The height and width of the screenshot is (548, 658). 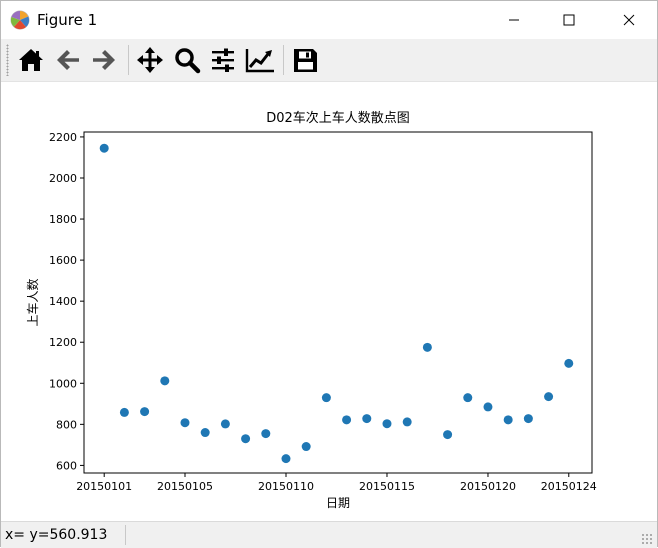 What do you see at coordinates (63, 260) in the screenshot?
I see `y-tick-label: 1600` at bounding box center [63, 260].